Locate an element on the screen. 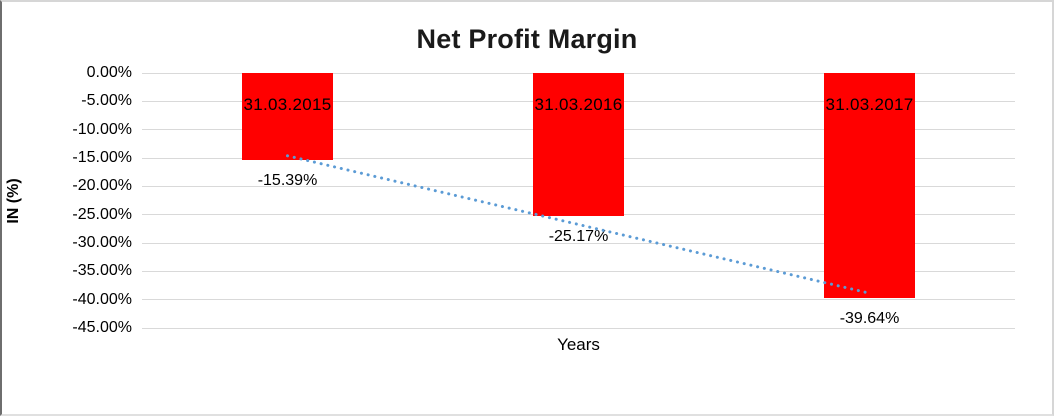 Image resolution: width=1054 pixels, height=416 pixels. y-tick-label: -15.00% is located at coordinates (102, 157).